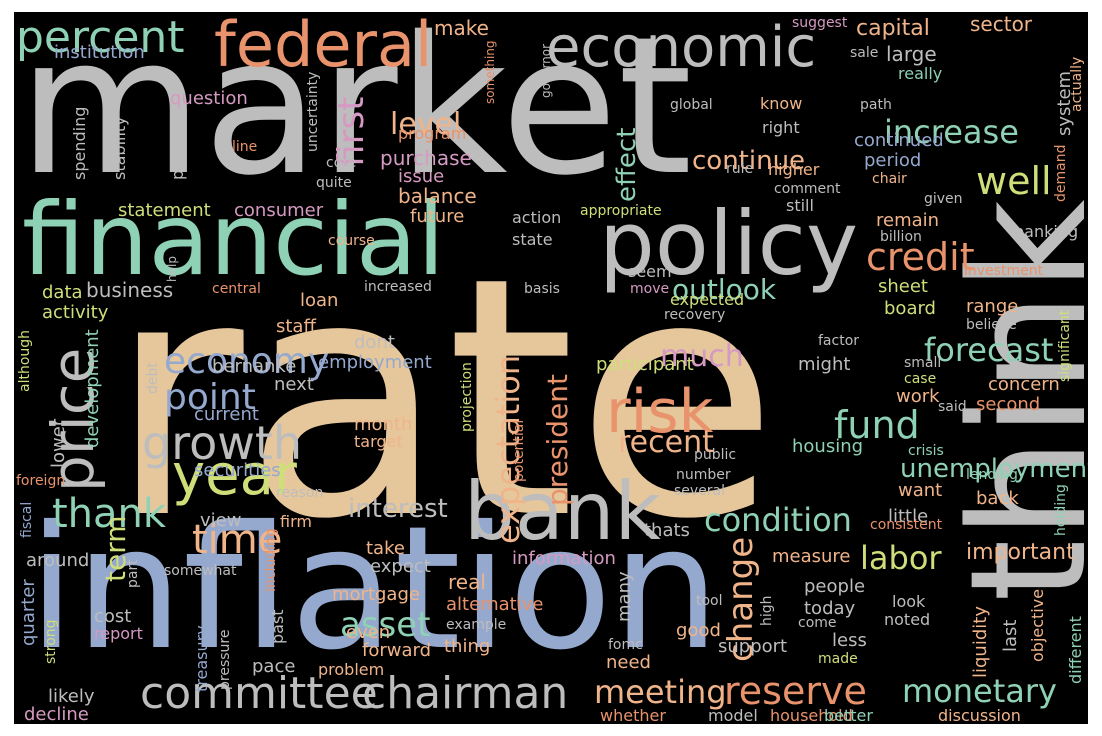 The image size is (1102, 736). I want to click on word-development: development, so click(92, 388).